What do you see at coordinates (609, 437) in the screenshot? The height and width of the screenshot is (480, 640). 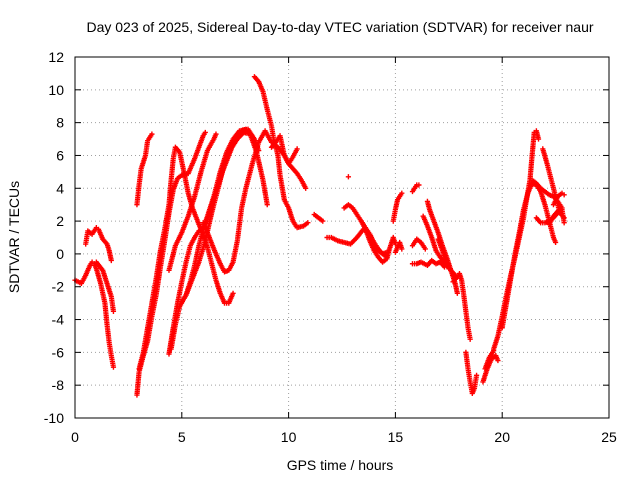 I see `x-tick-label: 25` at bounding box center [609, 437].